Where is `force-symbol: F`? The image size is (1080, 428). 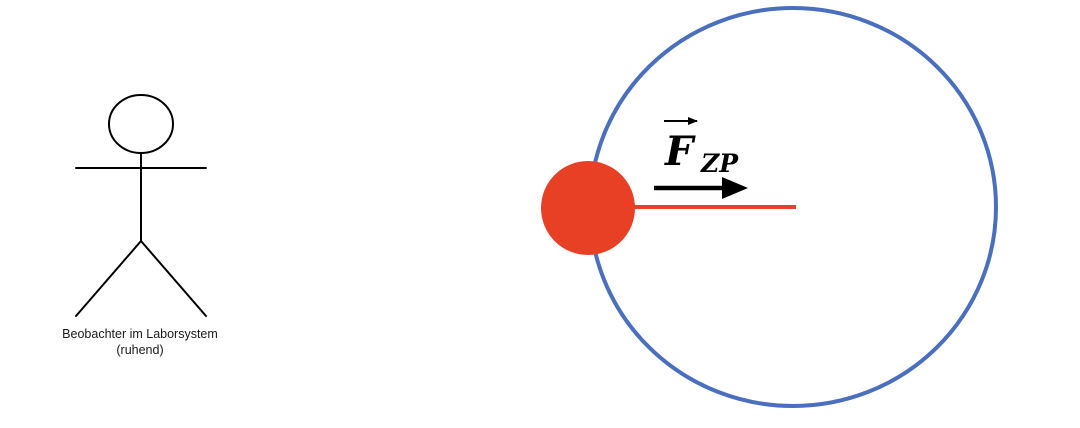
force-symbol: F is located at coordinates (680, 151).